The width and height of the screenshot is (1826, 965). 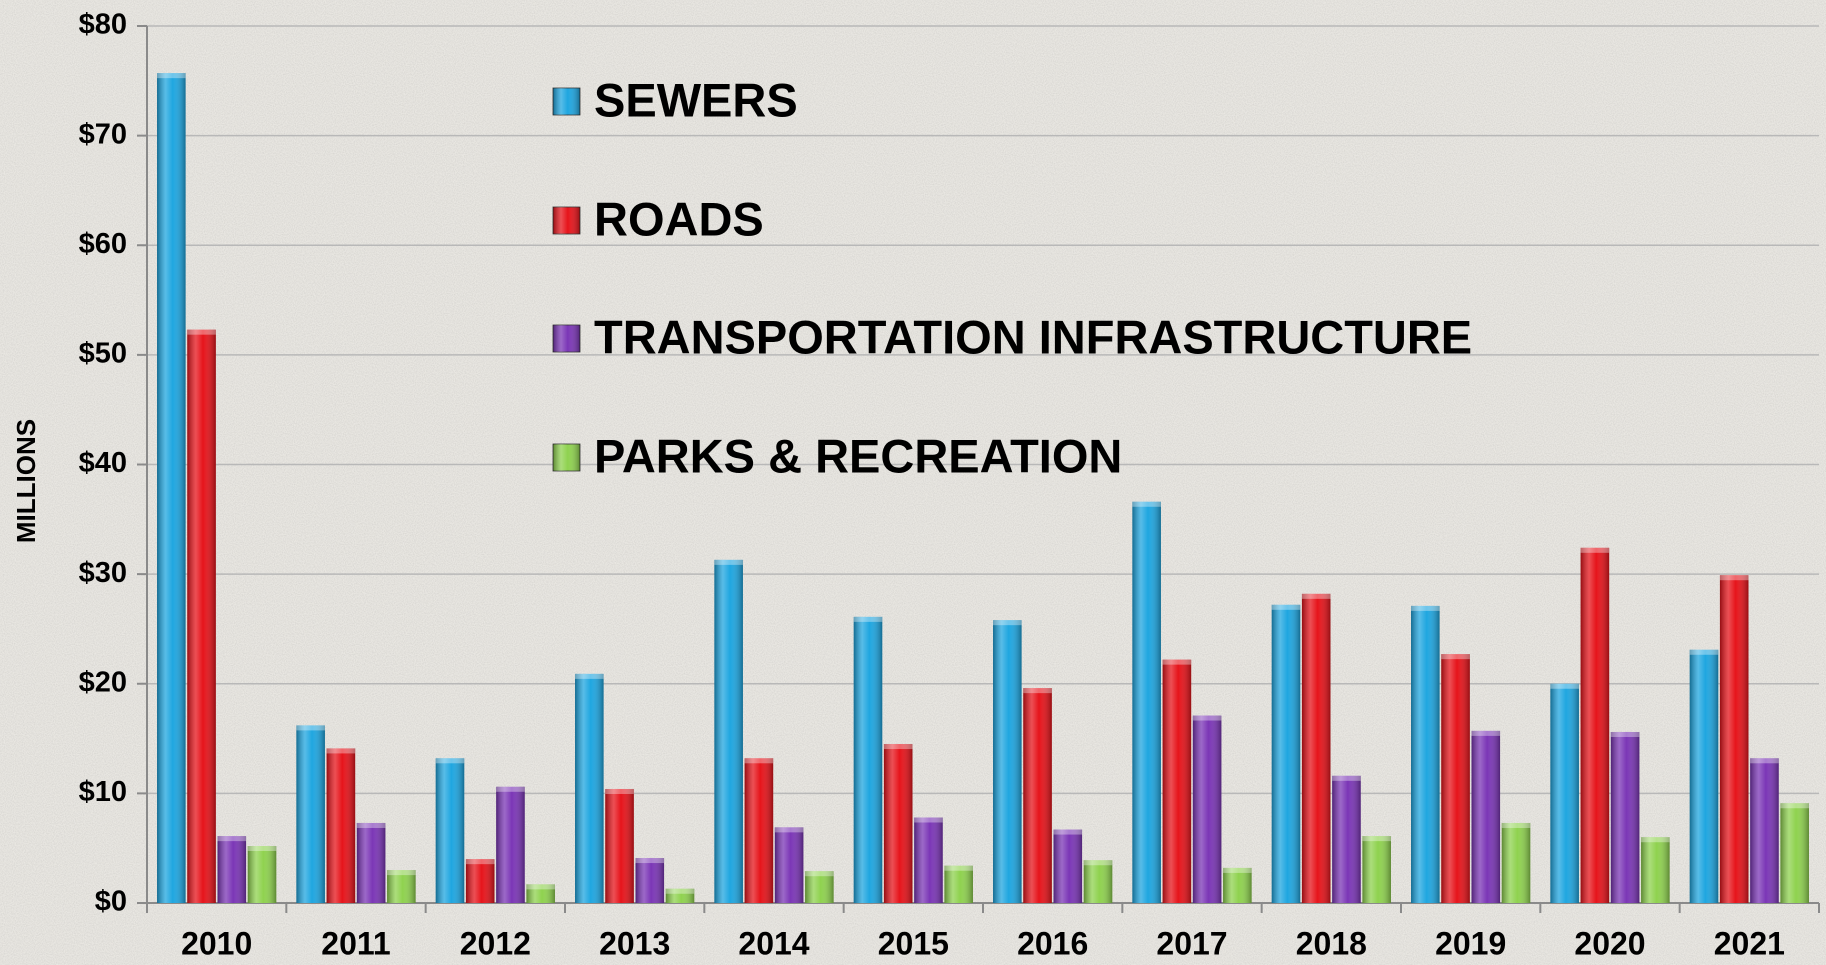 I want to click on x-tick-label: 2019, so click(x=1470, y=943).